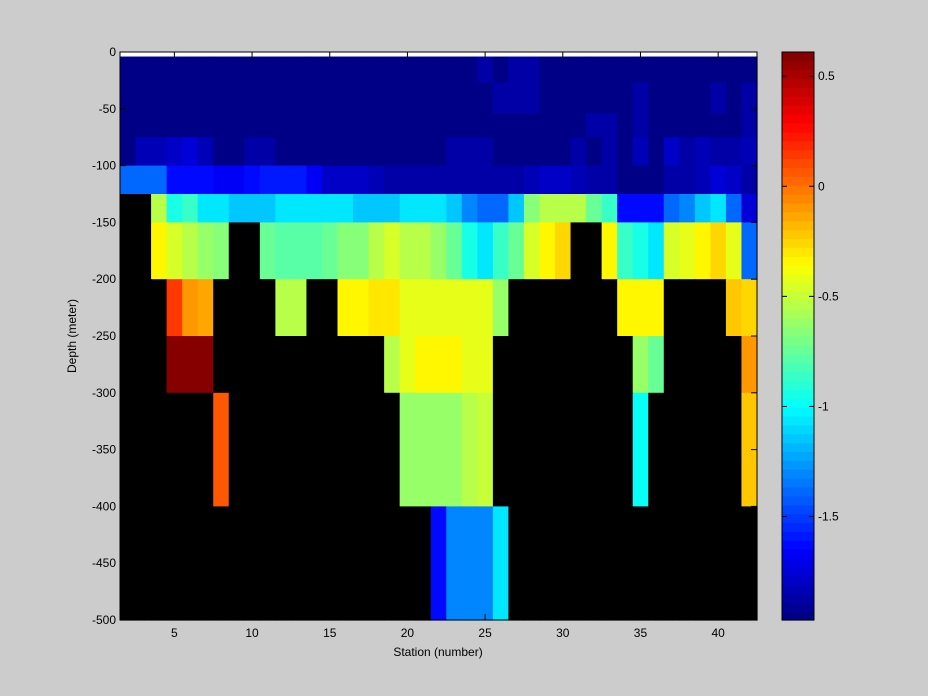 The width and height of the screenshot is (928, 696). Describe the element at coordinates (72, 336) in the screenshot. I see `y-axis-label: Depth (meter)` at that location.